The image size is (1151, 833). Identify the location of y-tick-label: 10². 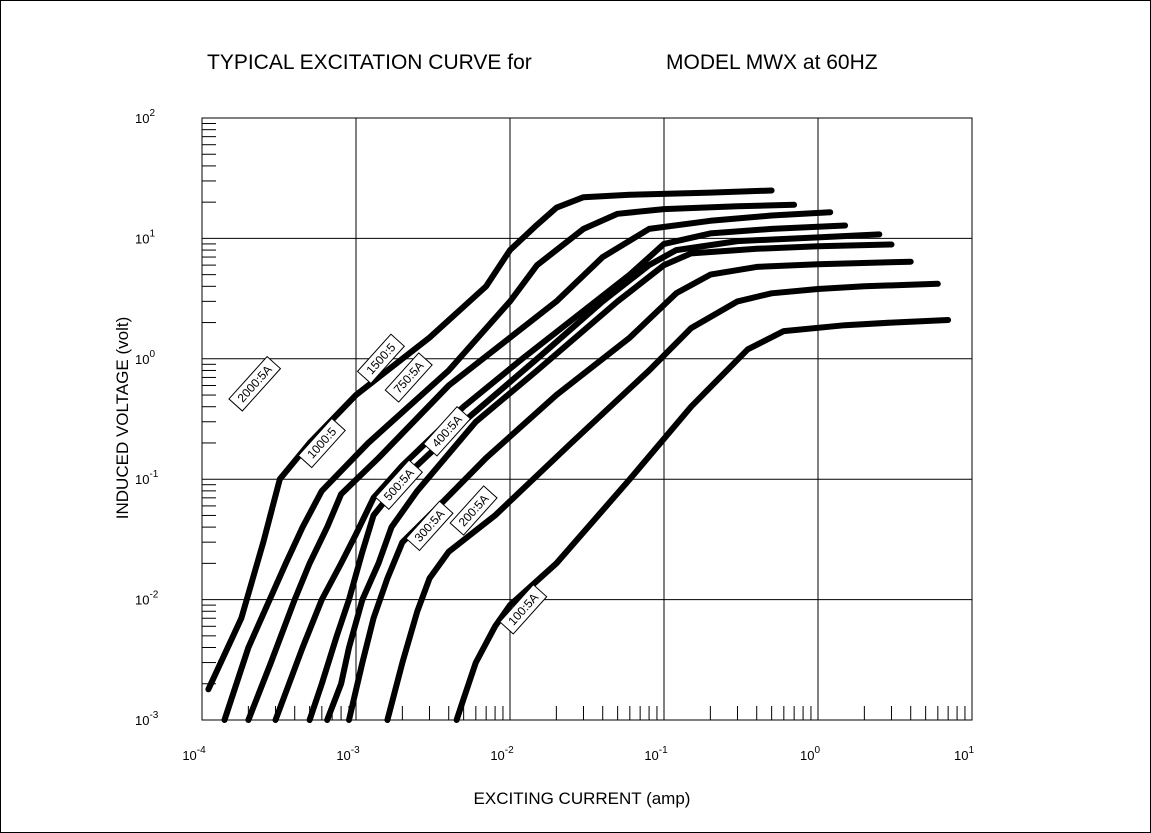
(145, 117).